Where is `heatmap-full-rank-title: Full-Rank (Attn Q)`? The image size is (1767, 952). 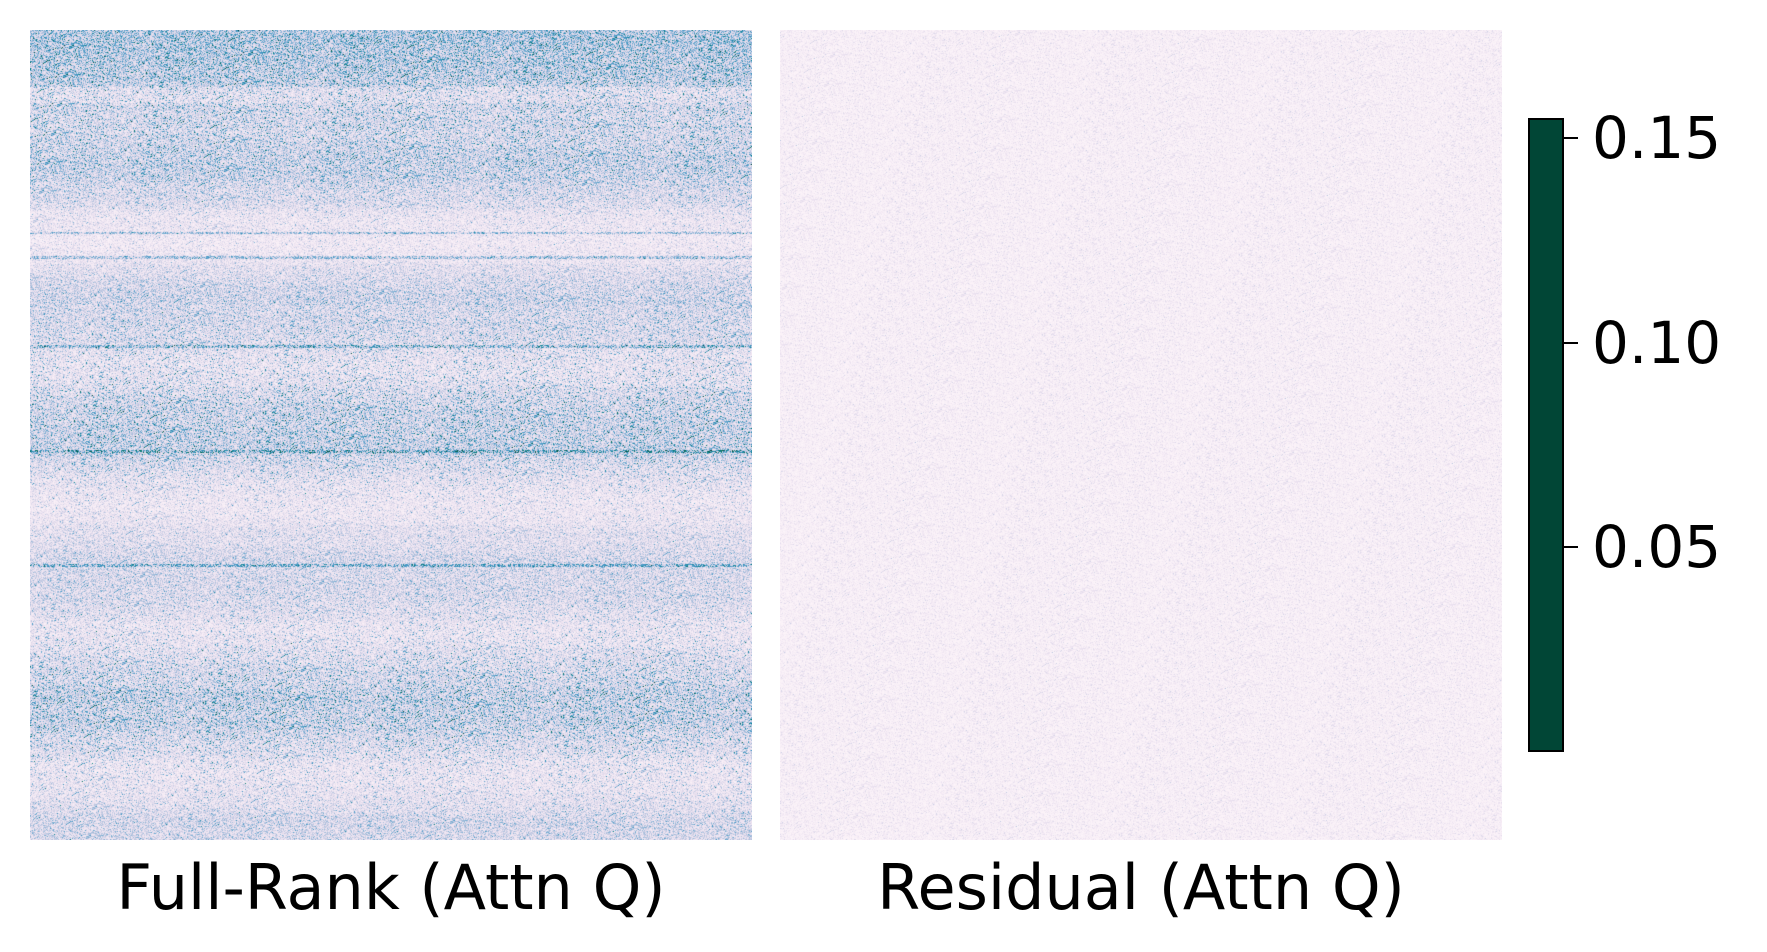 heatmap-full-rank-title: Full-Rank (Attn Q) is located at coordinates (391, 887).